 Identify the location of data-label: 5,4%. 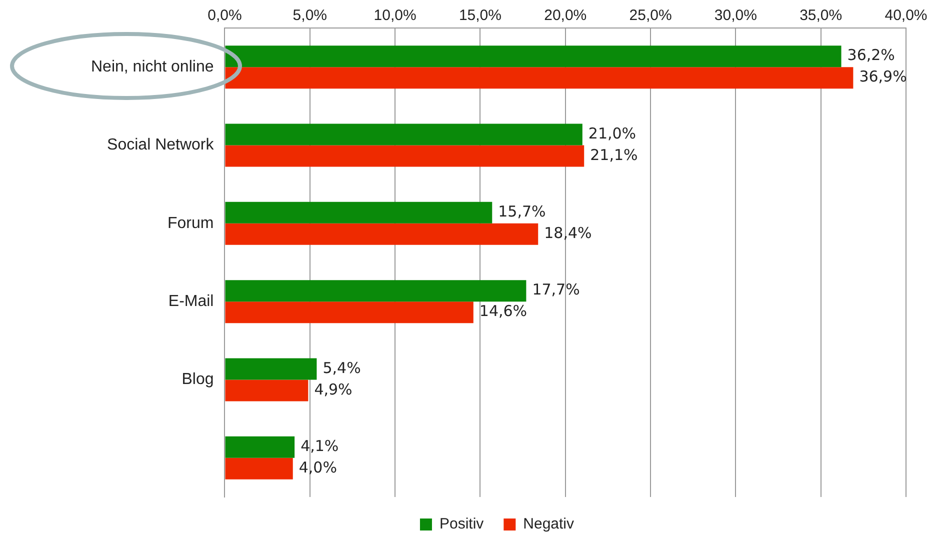
(341, 367).